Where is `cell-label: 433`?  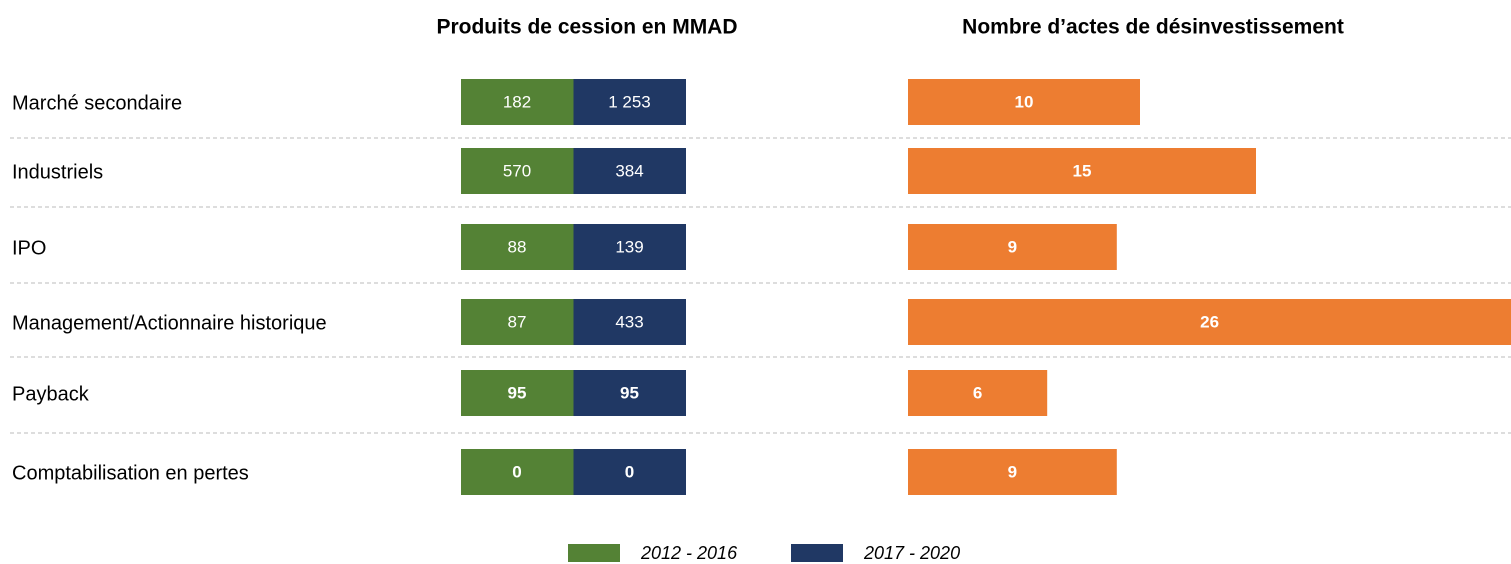 cell-label: 433 is located at coordinates (629, 321).